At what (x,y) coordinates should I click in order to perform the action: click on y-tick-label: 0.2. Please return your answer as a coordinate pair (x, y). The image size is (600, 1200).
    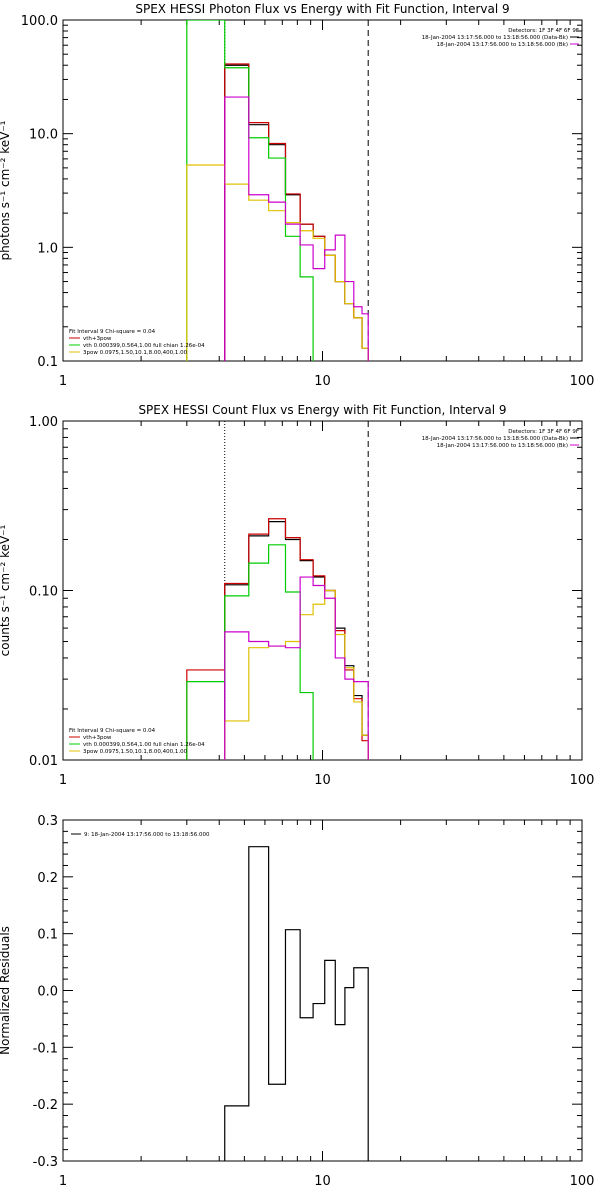
    Looking at the image, I should click on (47, 878).